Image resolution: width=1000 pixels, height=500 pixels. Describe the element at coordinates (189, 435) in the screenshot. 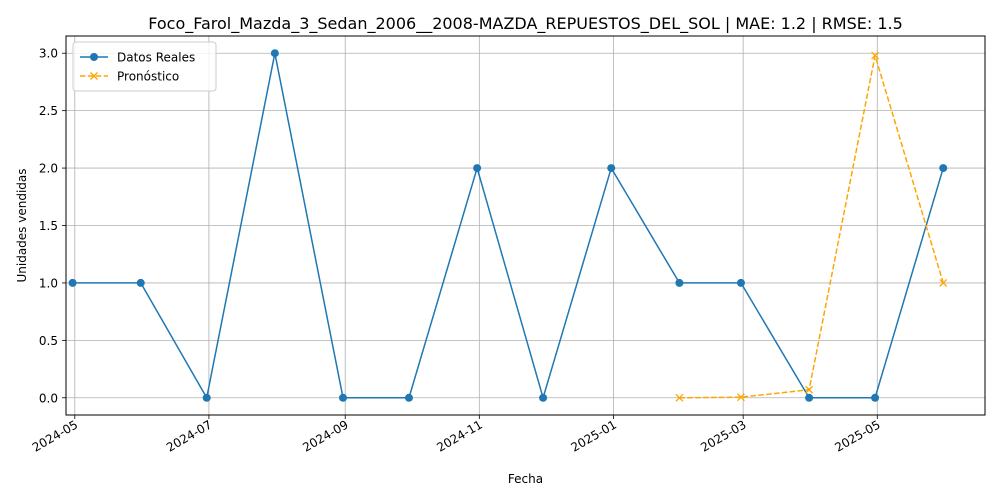

I see `x-tick-label: 2024-07` at that location.